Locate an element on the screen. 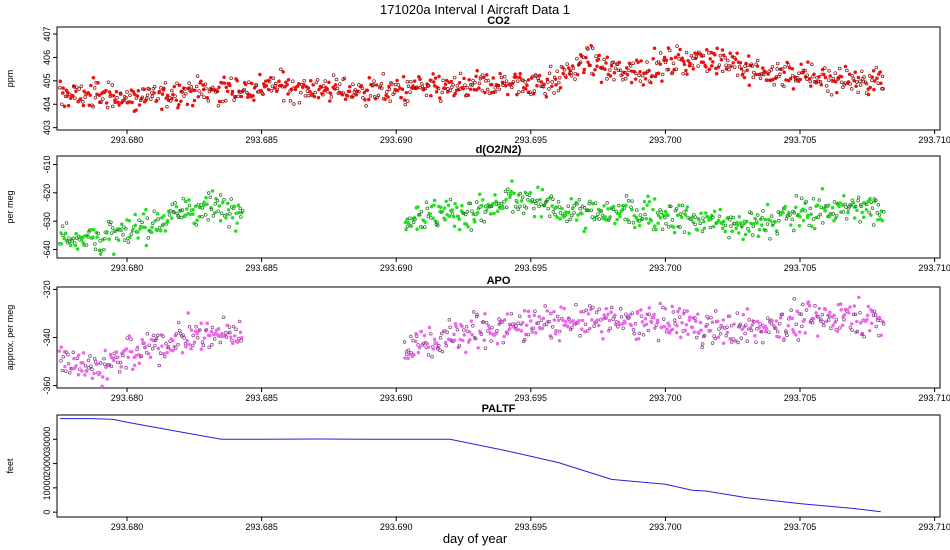 The height and width of the screenshot is (550, 950). panel-title: CO2 is located at coordinates (498, 21).